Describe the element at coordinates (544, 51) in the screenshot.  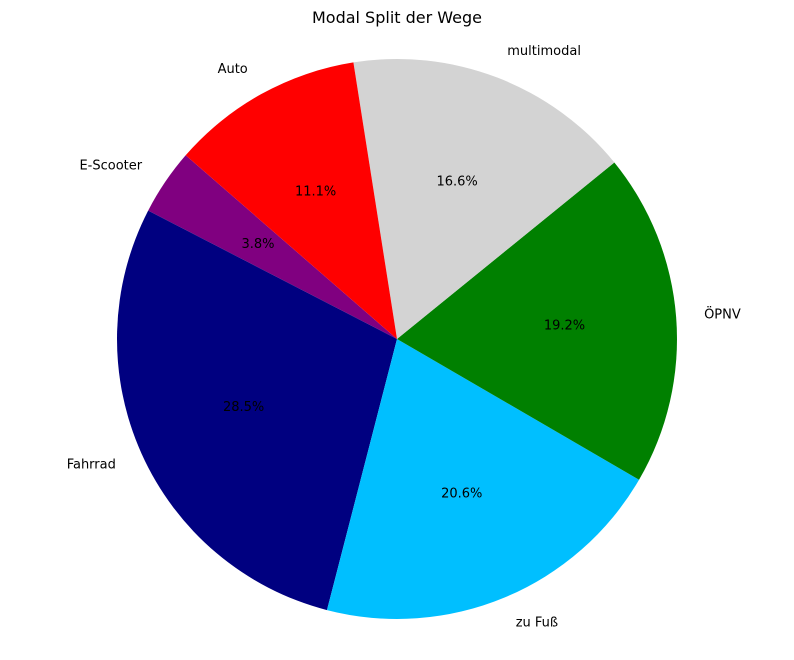
I see `slice-label-multimodal: multimodal` at that location.